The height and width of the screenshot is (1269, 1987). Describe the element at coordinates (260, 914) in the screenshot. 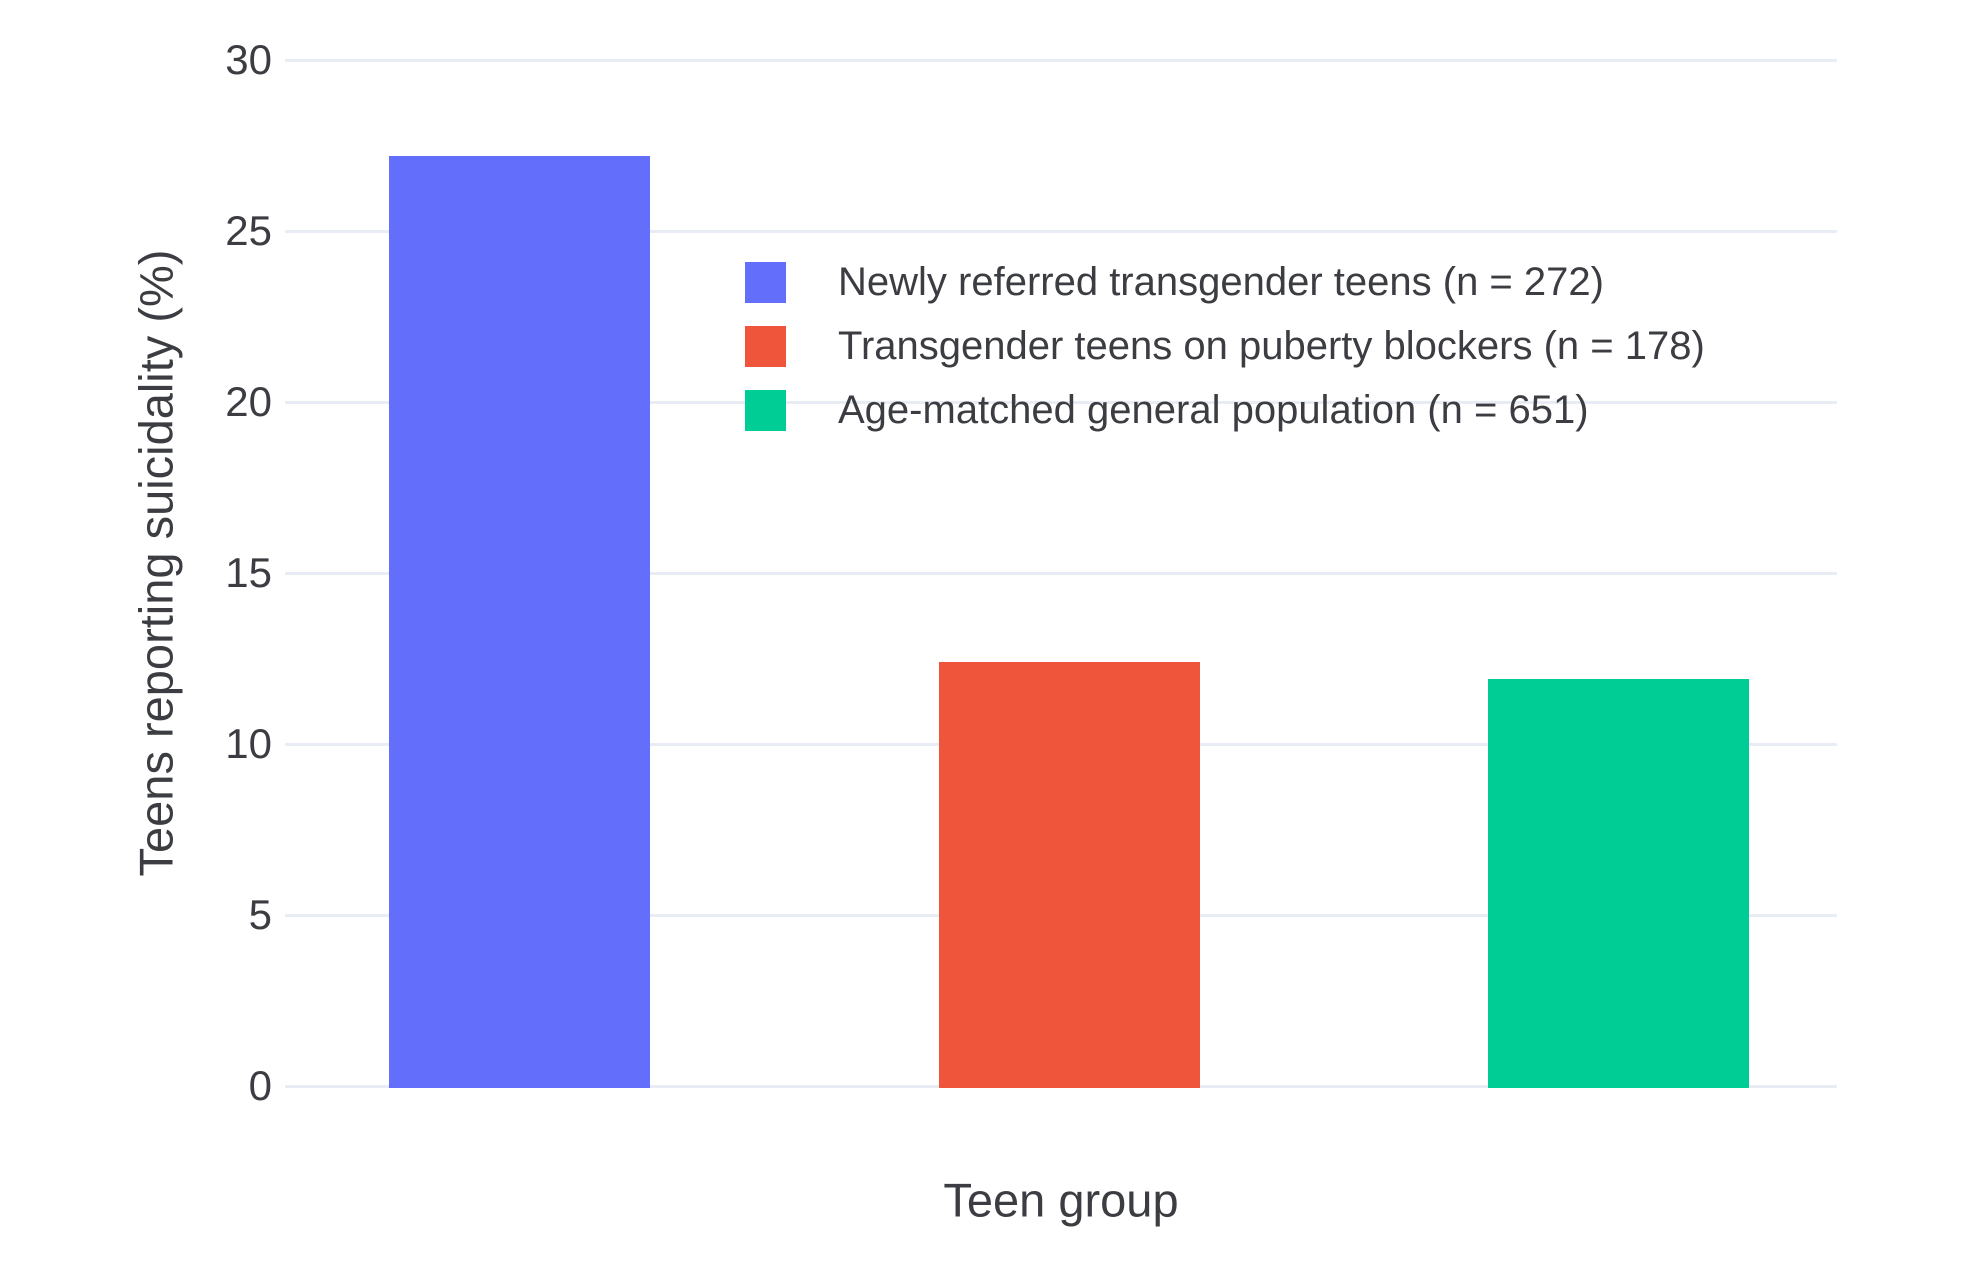

I see `y-tick-label-5: 5` at that location.